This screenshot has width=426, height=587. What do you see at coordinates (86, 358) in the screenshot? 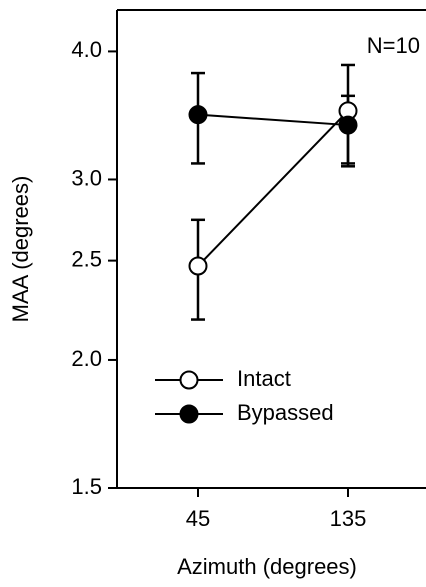
I see `y-tick-label: 2.0` at bounding box center [86, 358].